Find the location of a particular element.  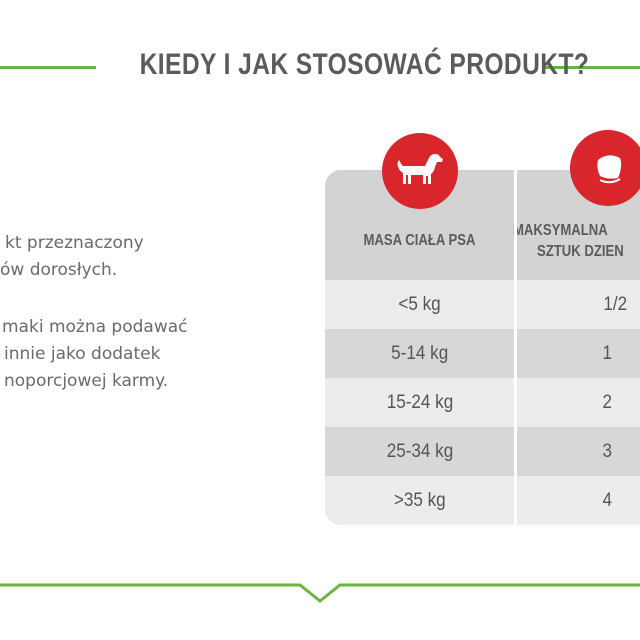

weight-cell: >35 kg is located at coordinates (419, 500).